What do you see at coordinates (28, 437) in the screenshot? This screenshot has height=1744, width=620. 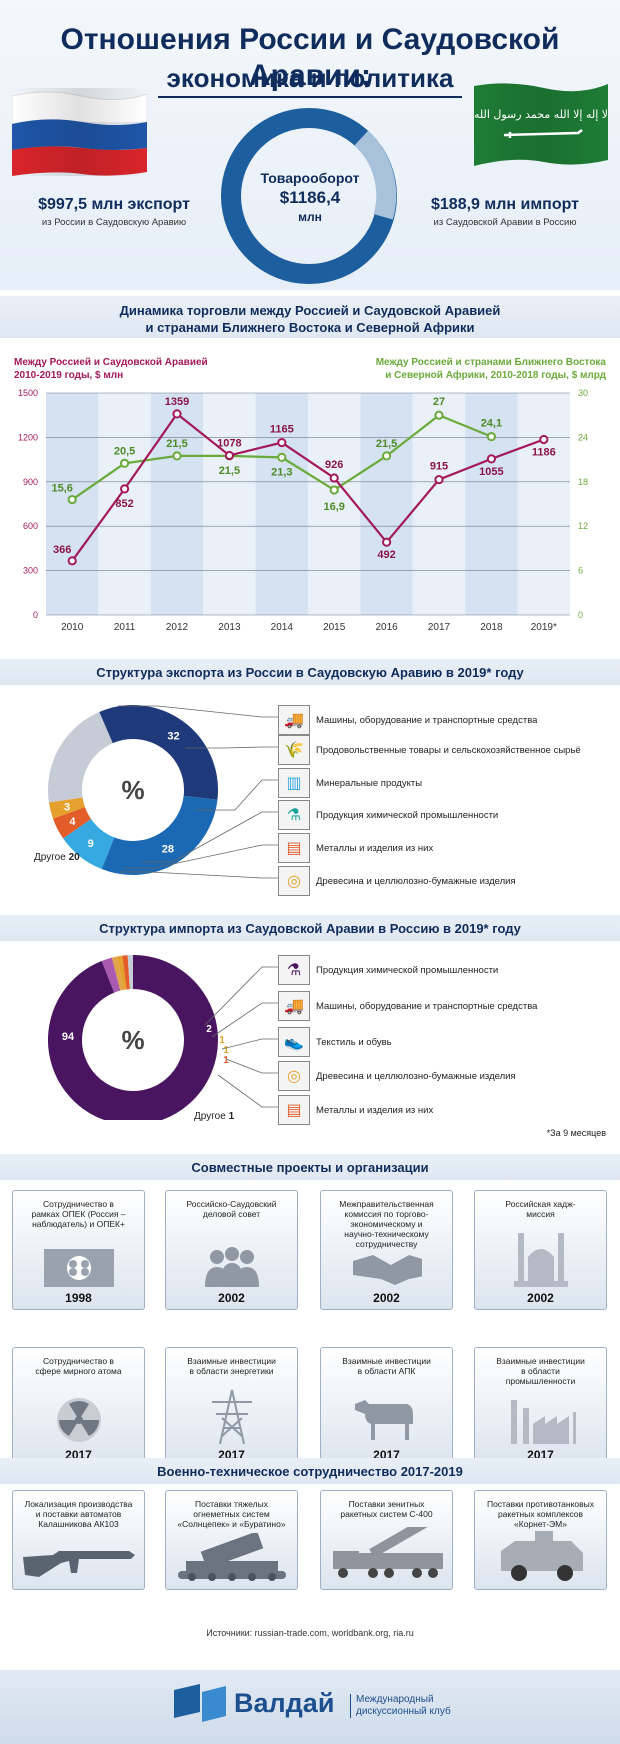 I see `y-left-tick: 1200` at bounding box center [28, 437].